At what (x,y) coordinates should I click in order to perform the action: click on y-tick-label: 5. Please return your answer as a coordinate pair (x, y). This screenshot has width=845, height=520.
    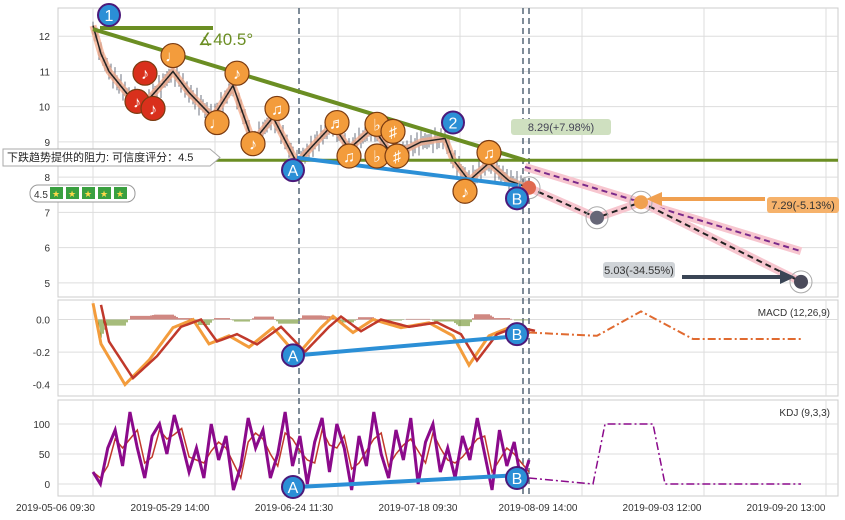
    Looking at the image, I should click on (47, 284).